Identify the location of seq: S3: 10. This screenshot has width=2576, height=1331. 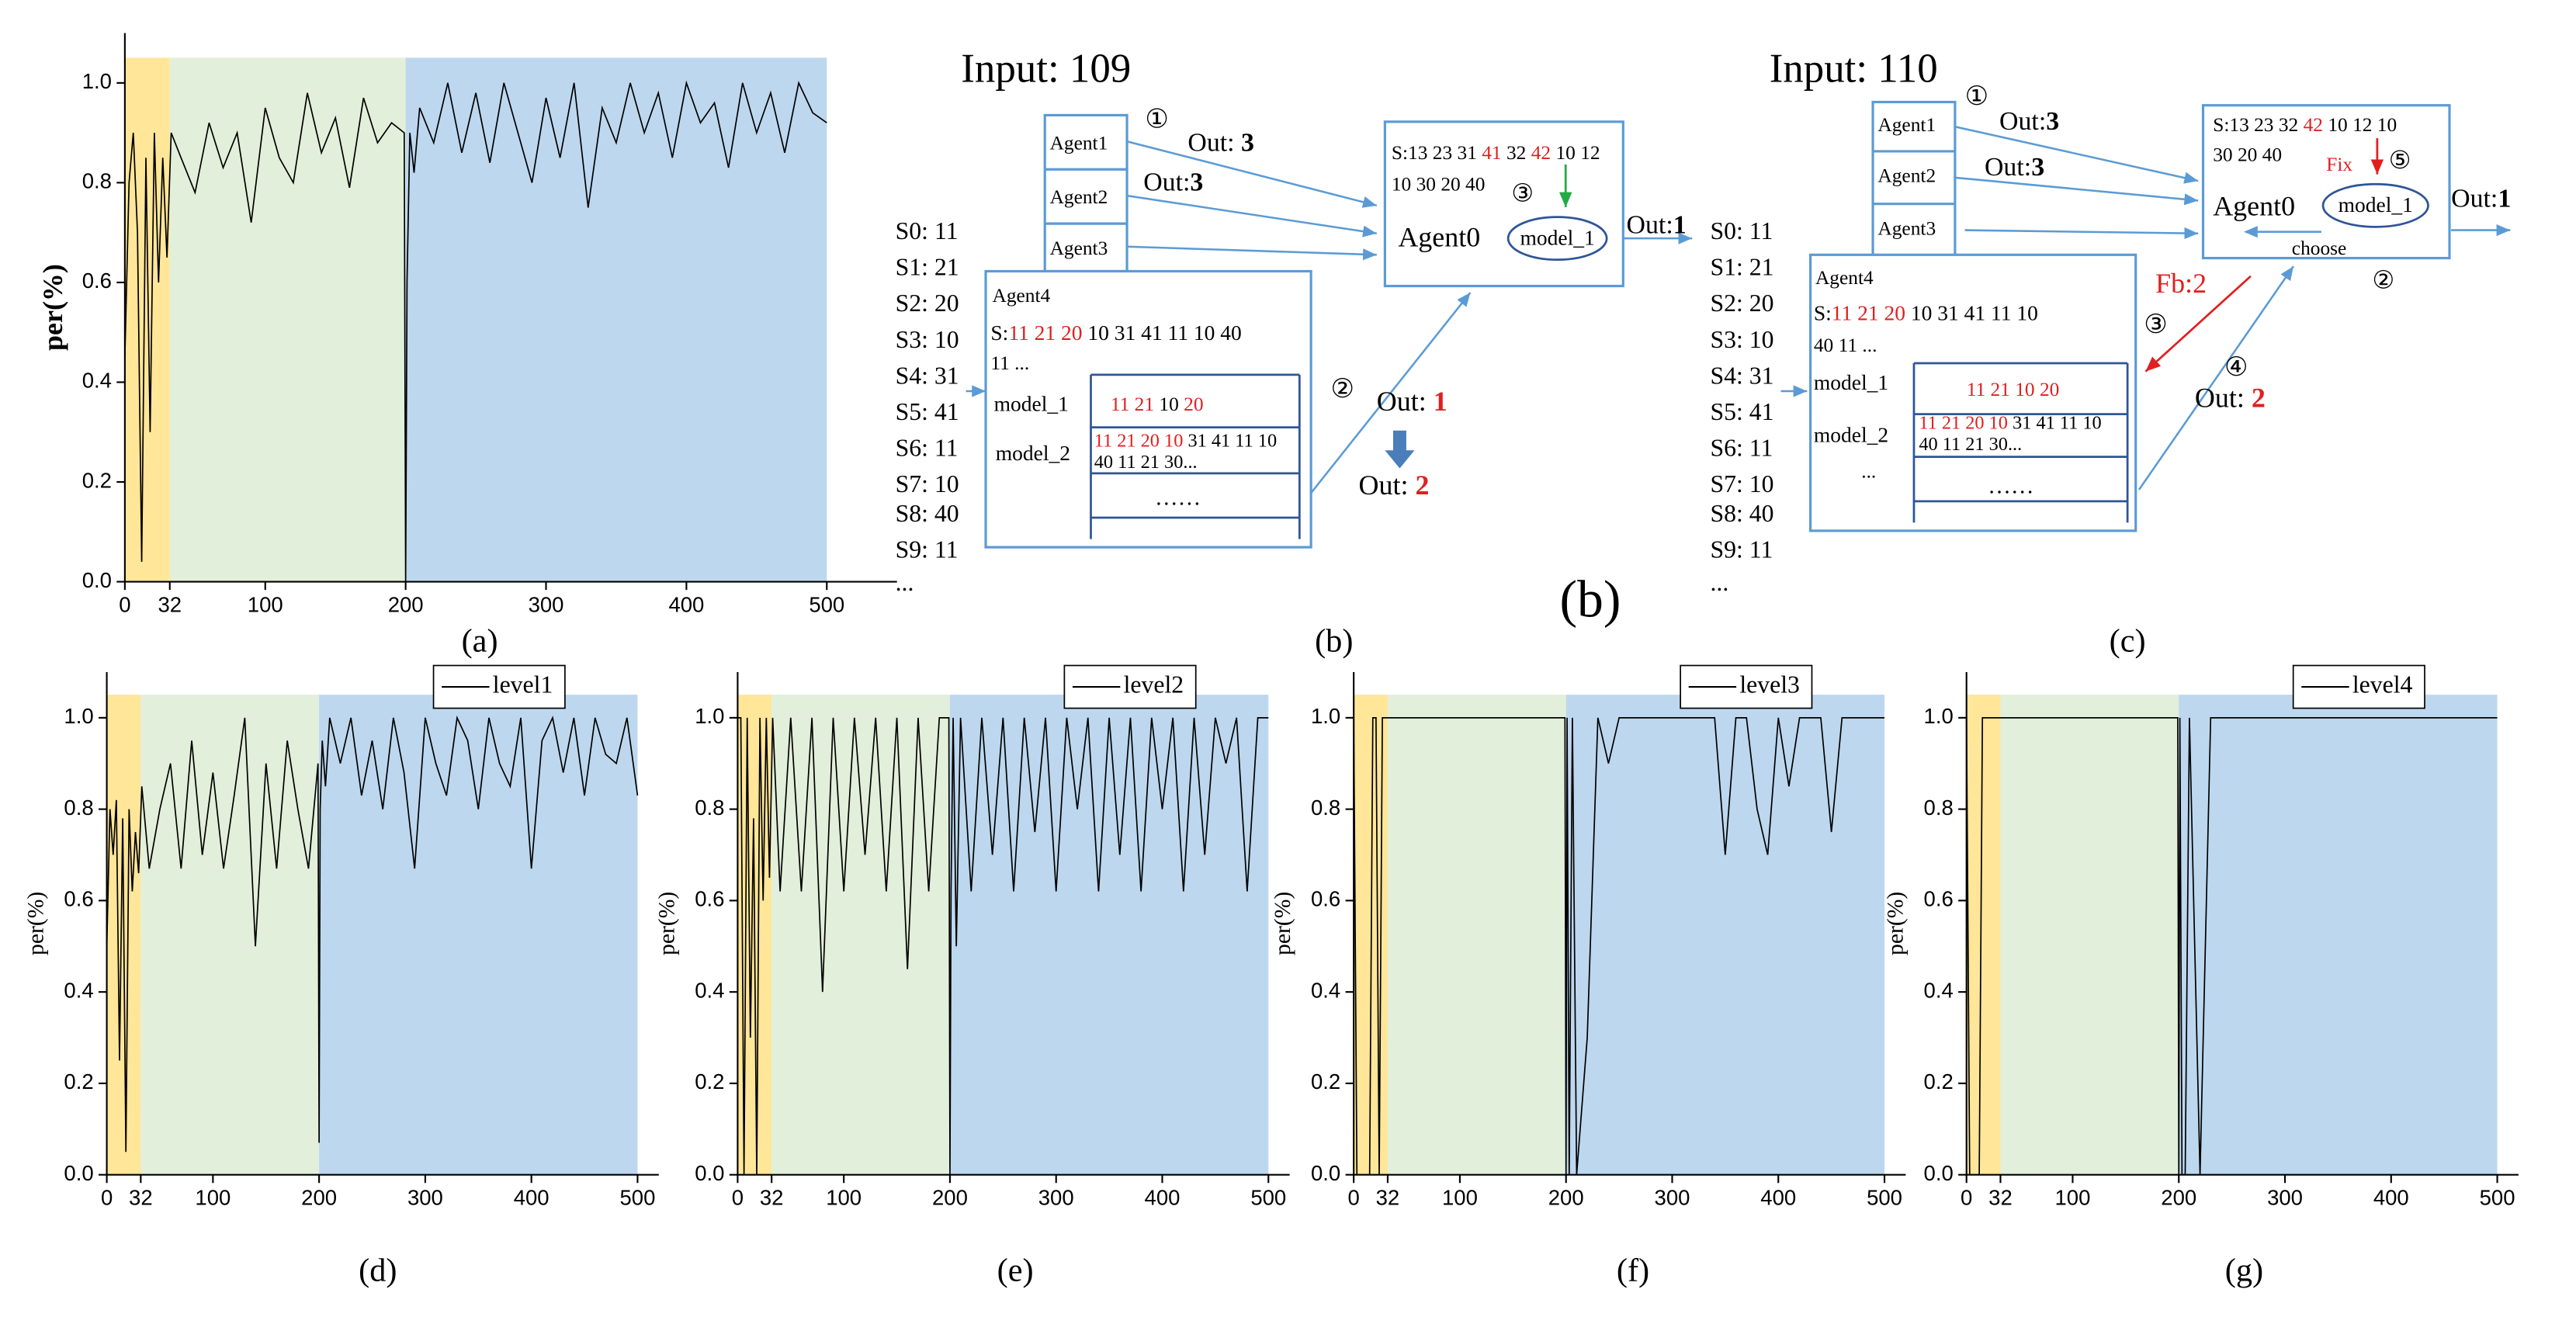
(927, 339).